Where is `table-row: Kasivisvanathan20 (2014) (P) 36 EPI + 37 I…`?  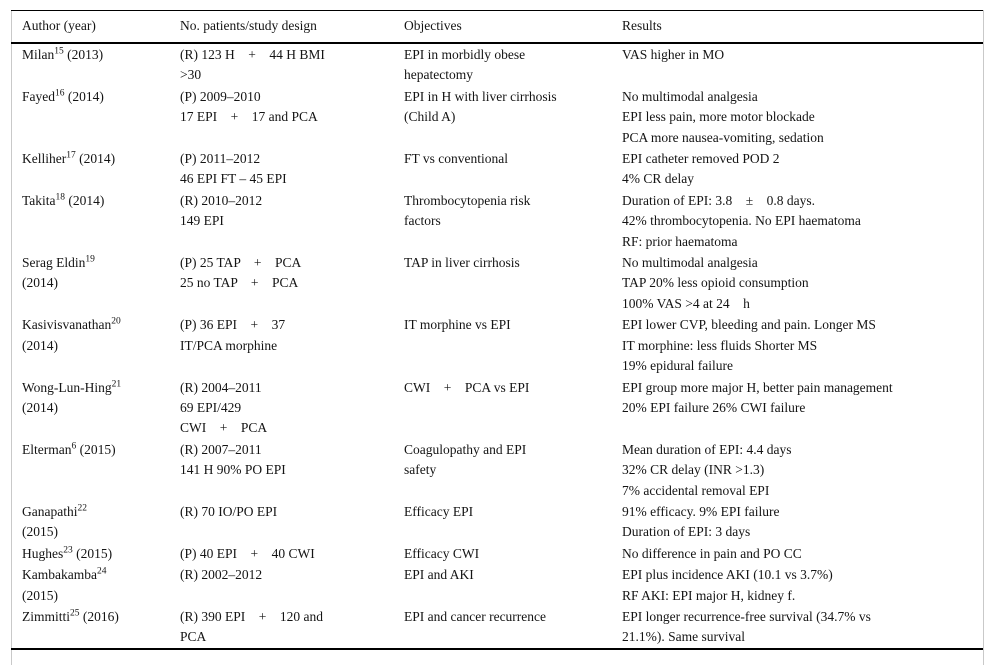
table-row: Kasivisvanathan20 (2014) (P) 36 EPI + 37 I… is located at coordinates (497, 345).